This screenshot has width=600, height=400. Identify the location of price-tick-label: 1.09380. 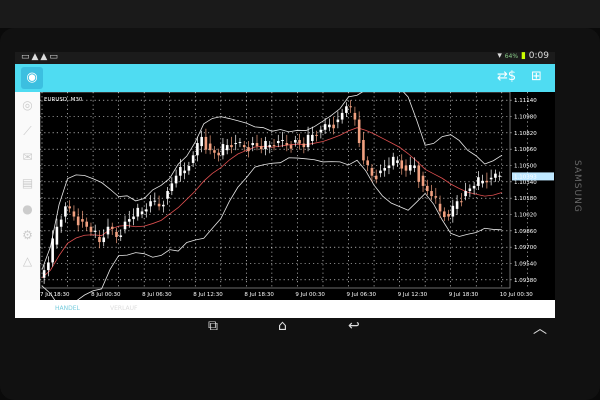
(525, 281).